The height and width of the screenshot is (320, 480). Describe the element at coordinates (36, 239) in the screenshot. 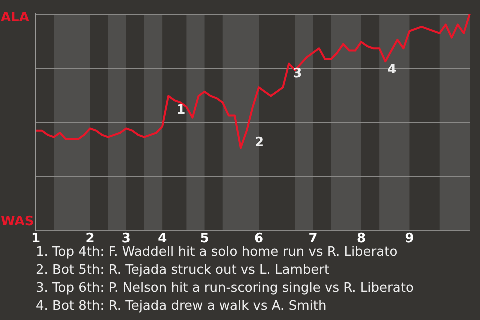

I see `x-tick-label: 1` at that location.